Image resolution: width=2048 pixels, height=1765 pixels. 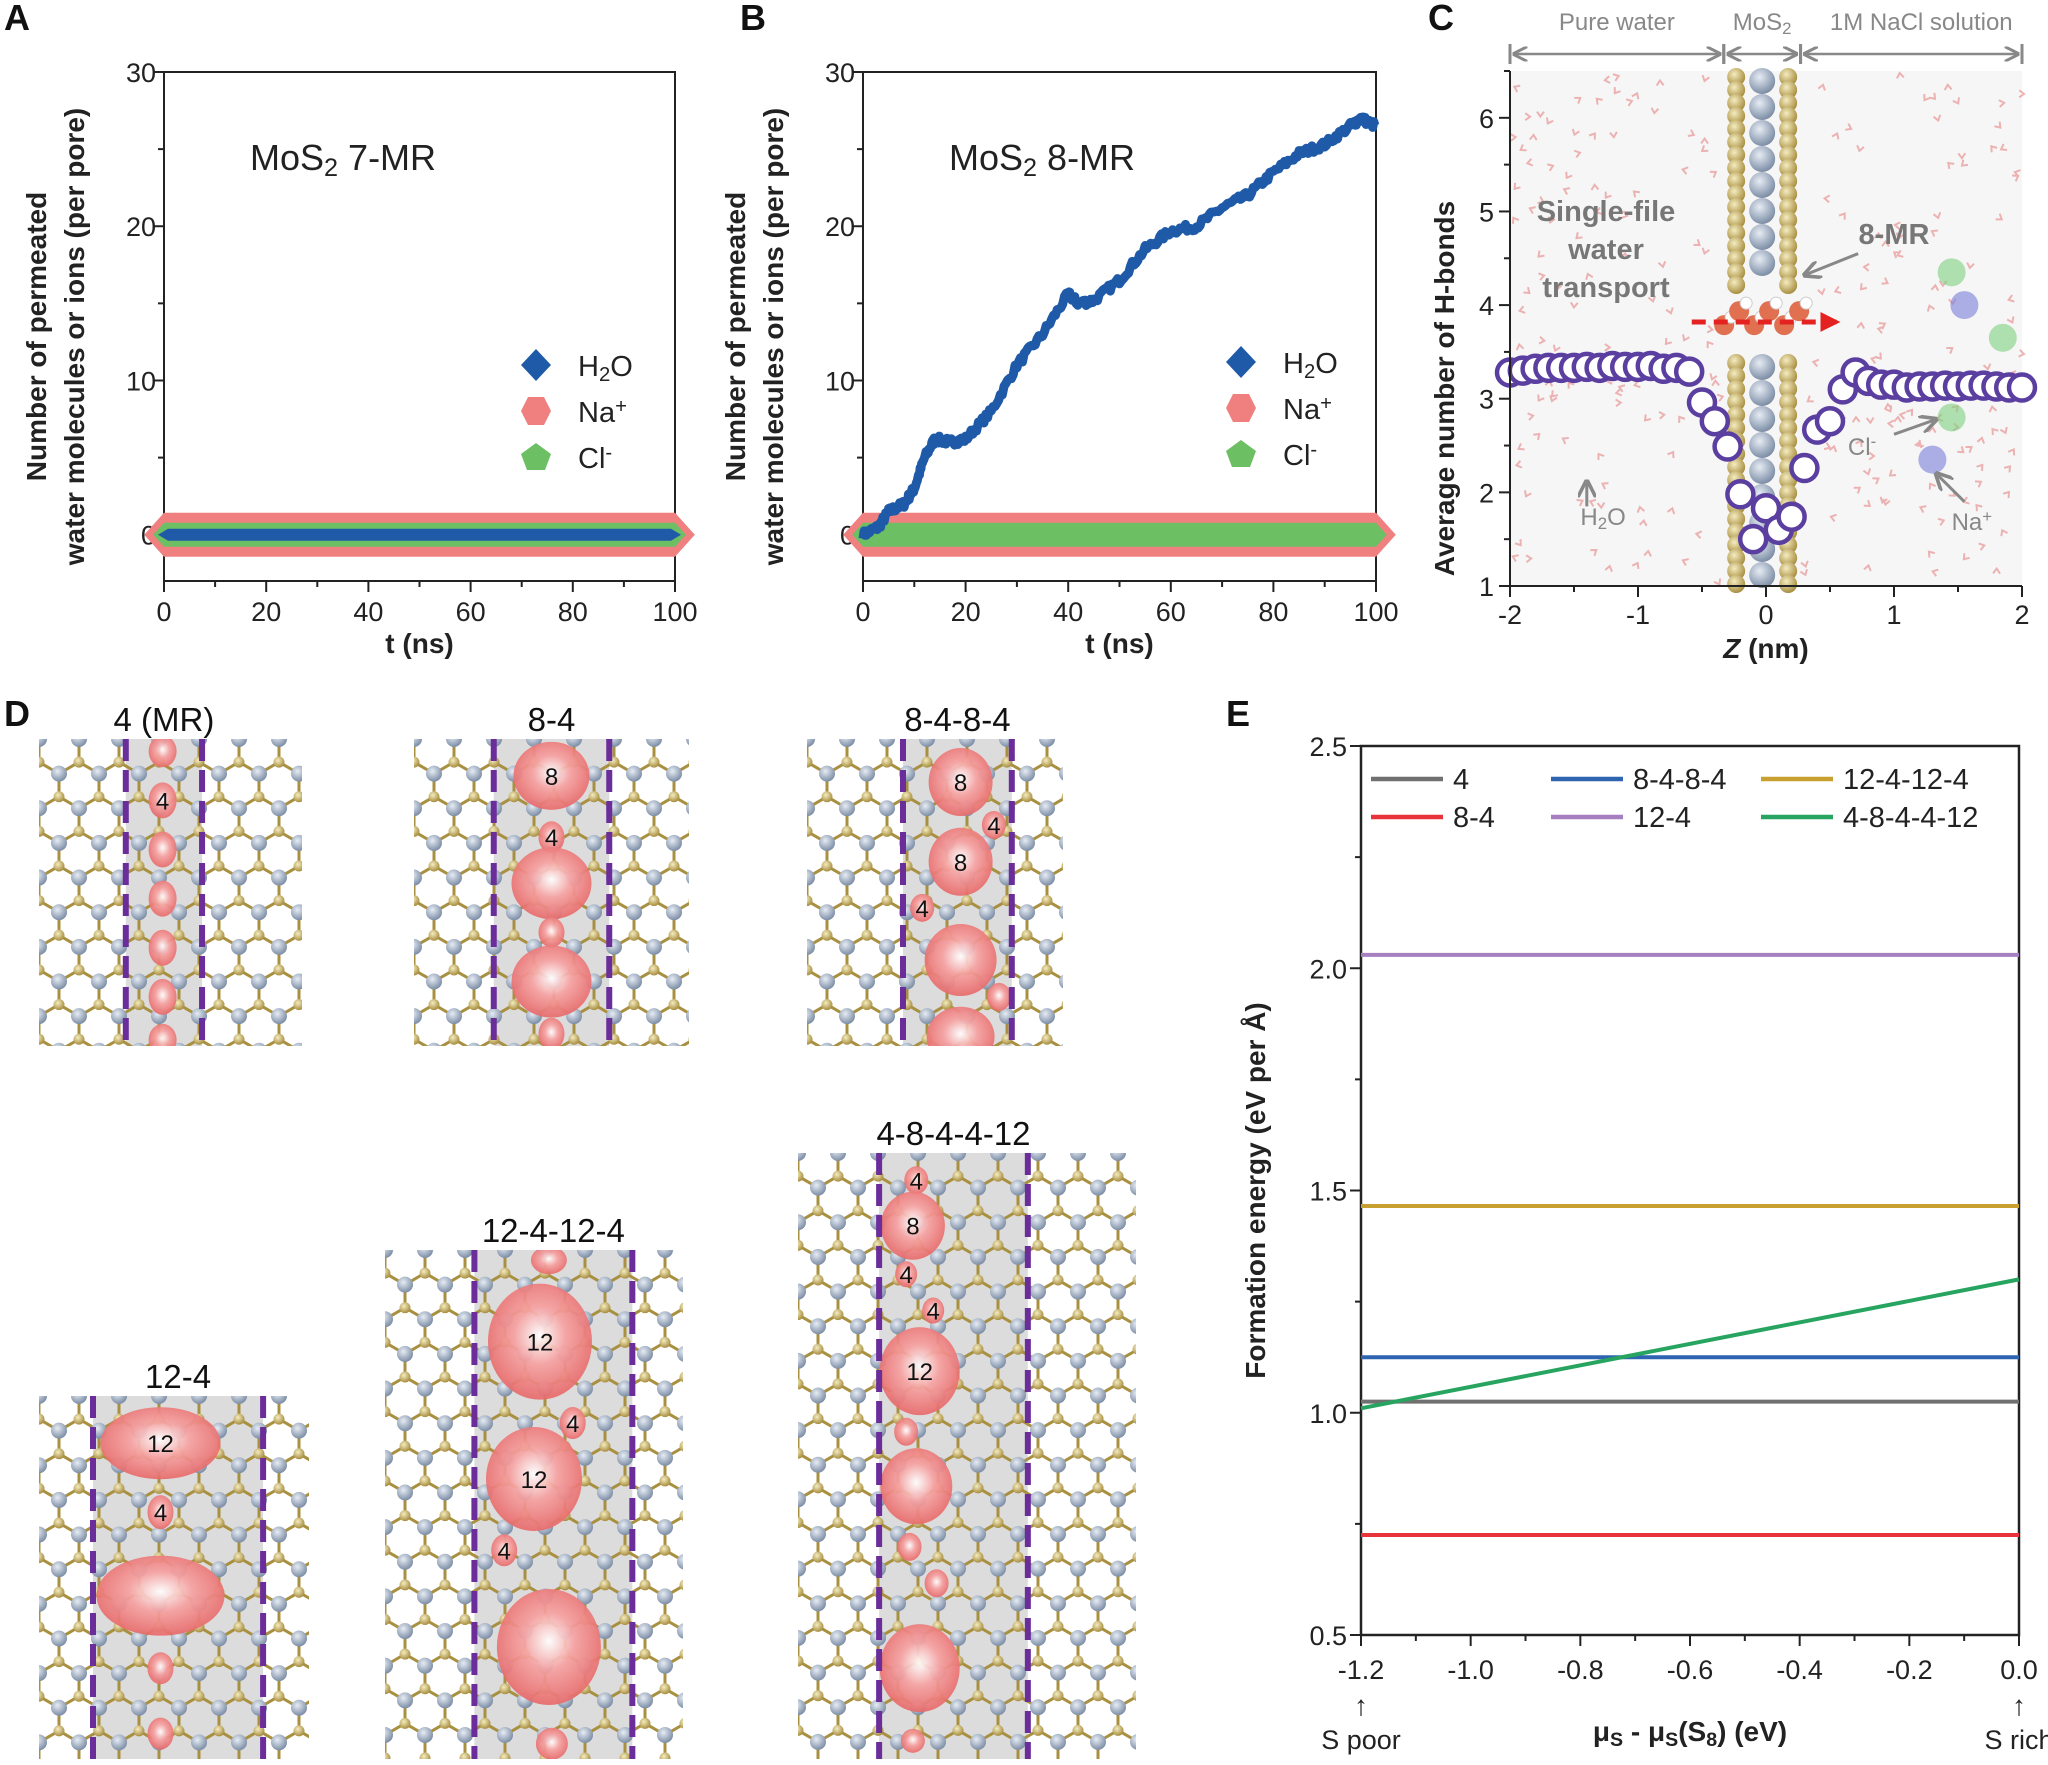 I want to click on x-tick-label: 100, so click(x=674, y=612).